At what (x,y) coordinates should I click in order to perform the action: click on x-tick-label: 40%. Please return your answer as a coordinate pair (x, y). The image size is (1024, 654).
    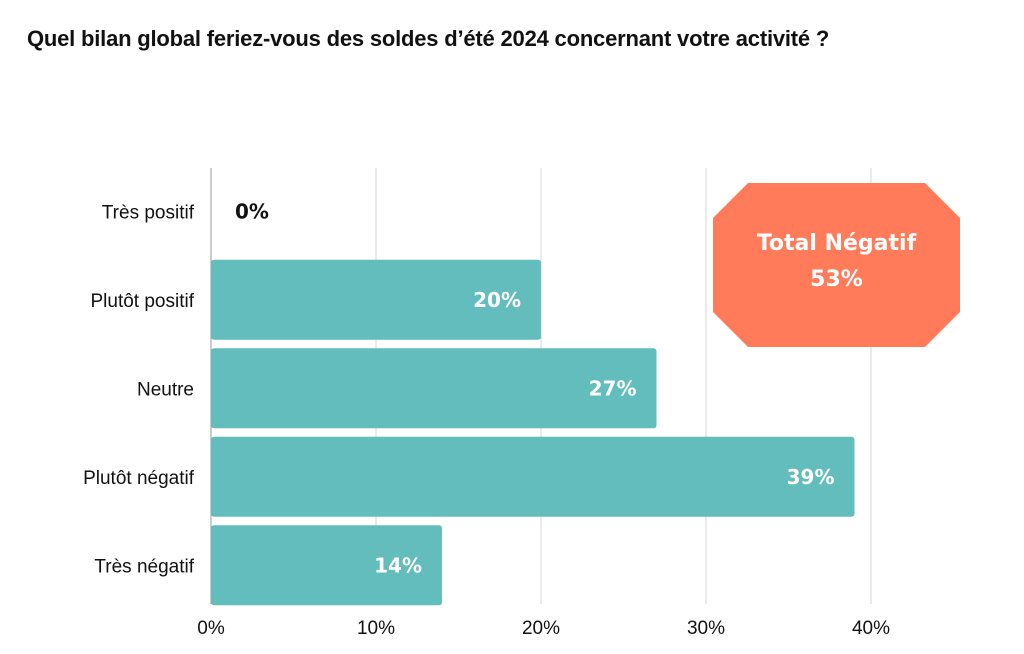
    Looking at the image, I should click on (871, 628).